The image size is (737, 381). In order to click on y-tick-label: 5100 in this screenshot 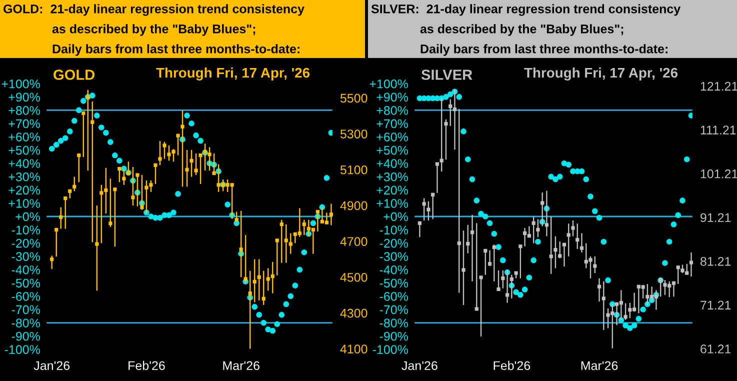, I will do `click(354, 169)`.